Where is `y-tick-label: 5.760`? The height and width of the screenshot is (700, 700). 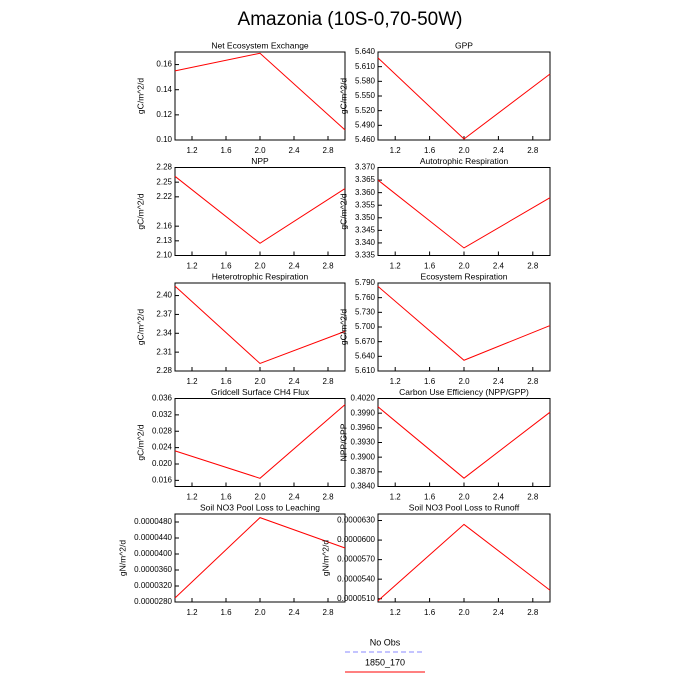
y-tick-label: 5.760 is located at coordinates (365, 297).